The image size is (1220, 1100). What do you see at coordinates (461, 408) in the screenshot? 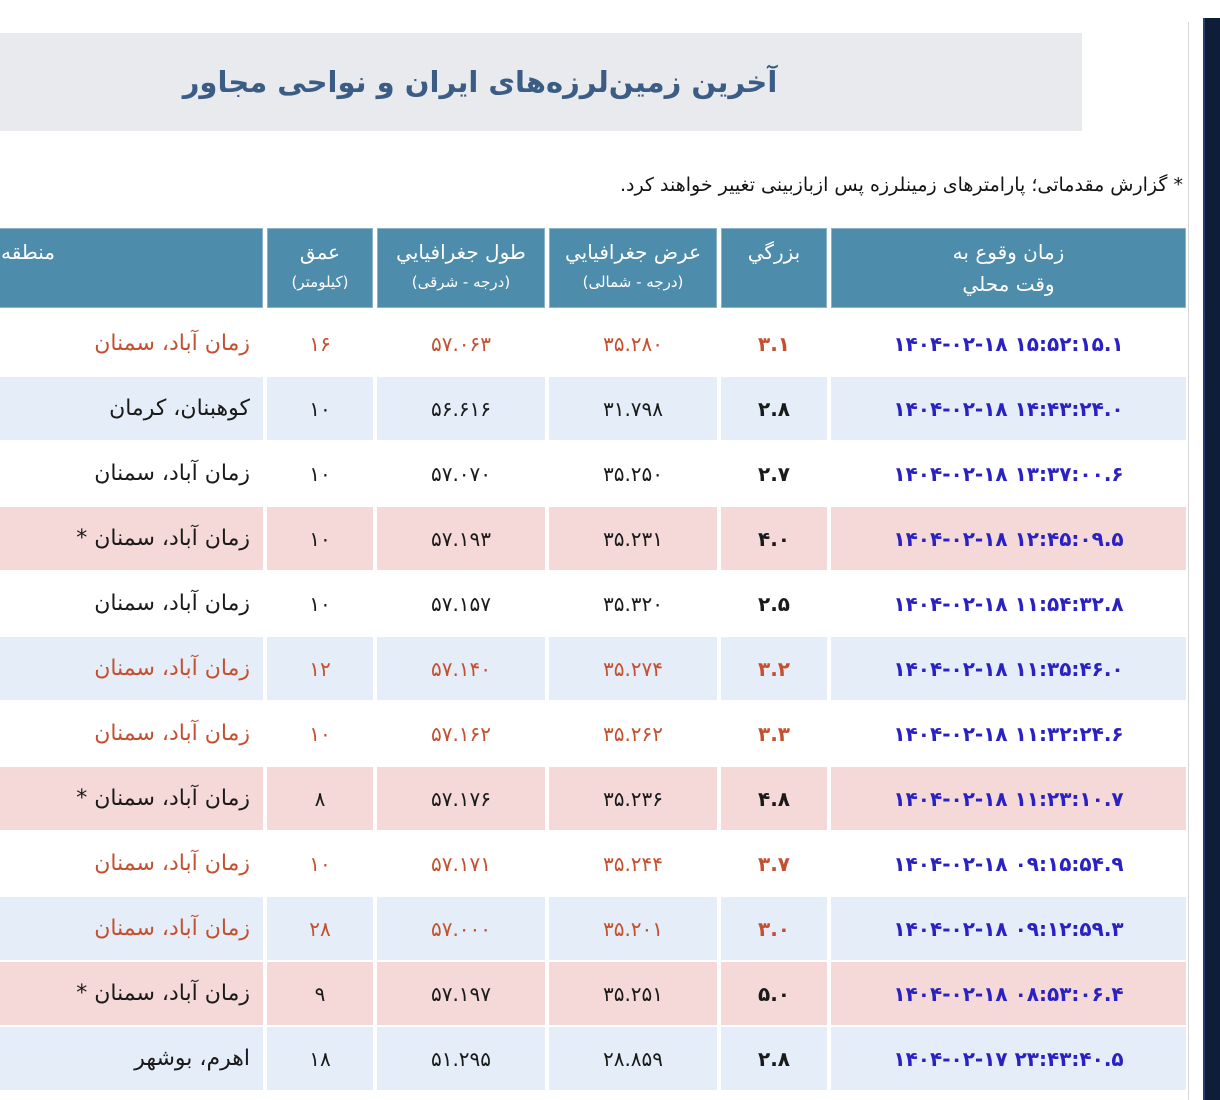
I see `longitude-cell: ۵۶.۶۱۶` at bounding box center [461, 408].